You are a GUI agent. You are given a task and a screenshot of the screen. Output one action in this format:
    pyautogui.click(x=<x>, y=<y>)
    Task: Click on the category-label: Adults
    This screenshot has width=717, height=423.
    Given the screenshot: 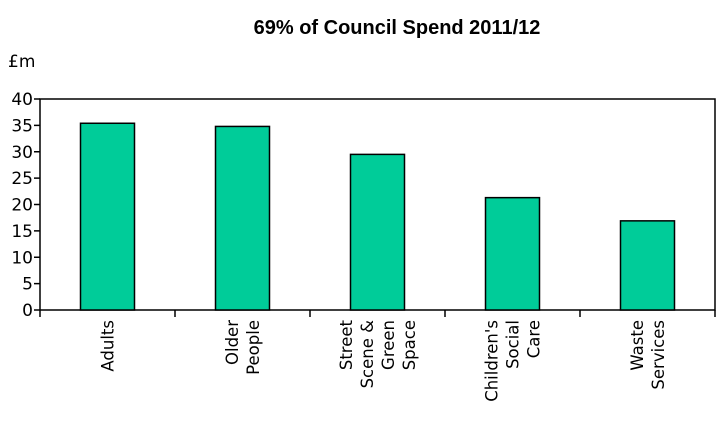 What is the action you would take?
    pyautogui.click(x=108, y=346)
    